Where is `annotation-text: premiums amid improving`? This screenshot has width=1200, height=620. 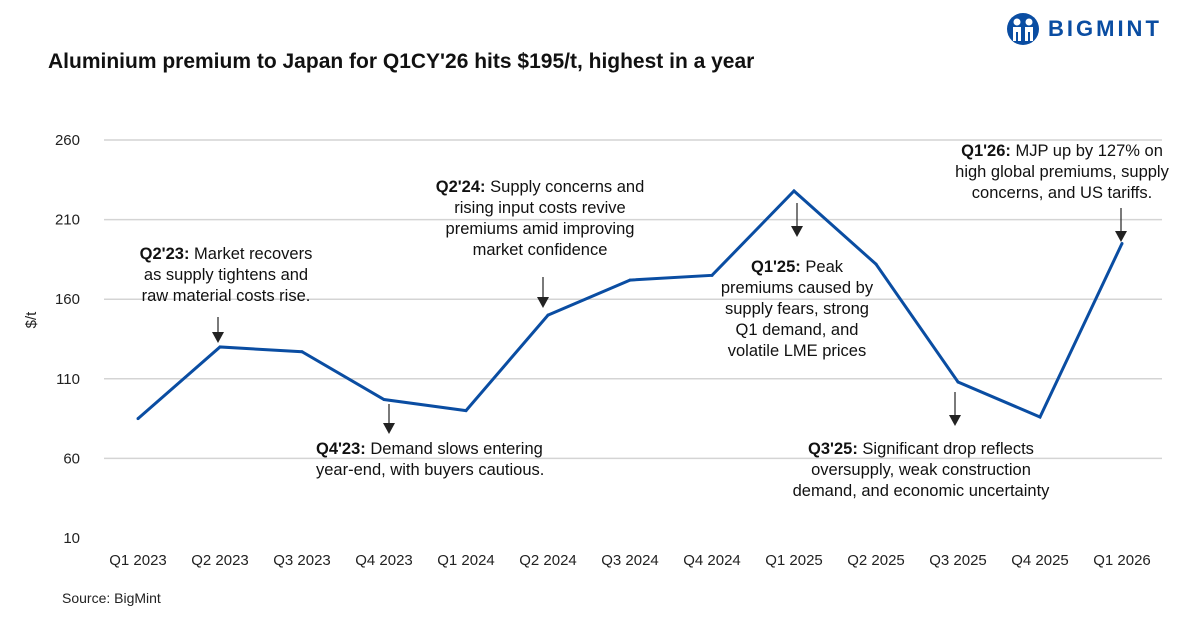 annotation-text: premiums amid improving is located at coordinates (540, 229).